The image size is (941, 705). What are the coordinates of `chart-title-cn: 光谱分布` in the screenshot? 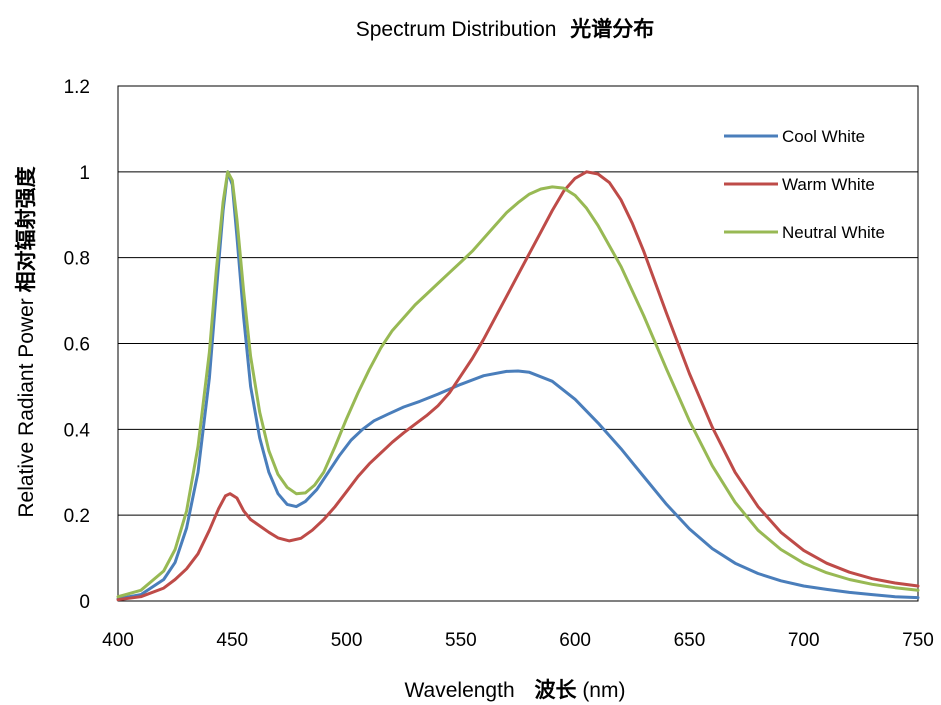 It's located at (611, 29).